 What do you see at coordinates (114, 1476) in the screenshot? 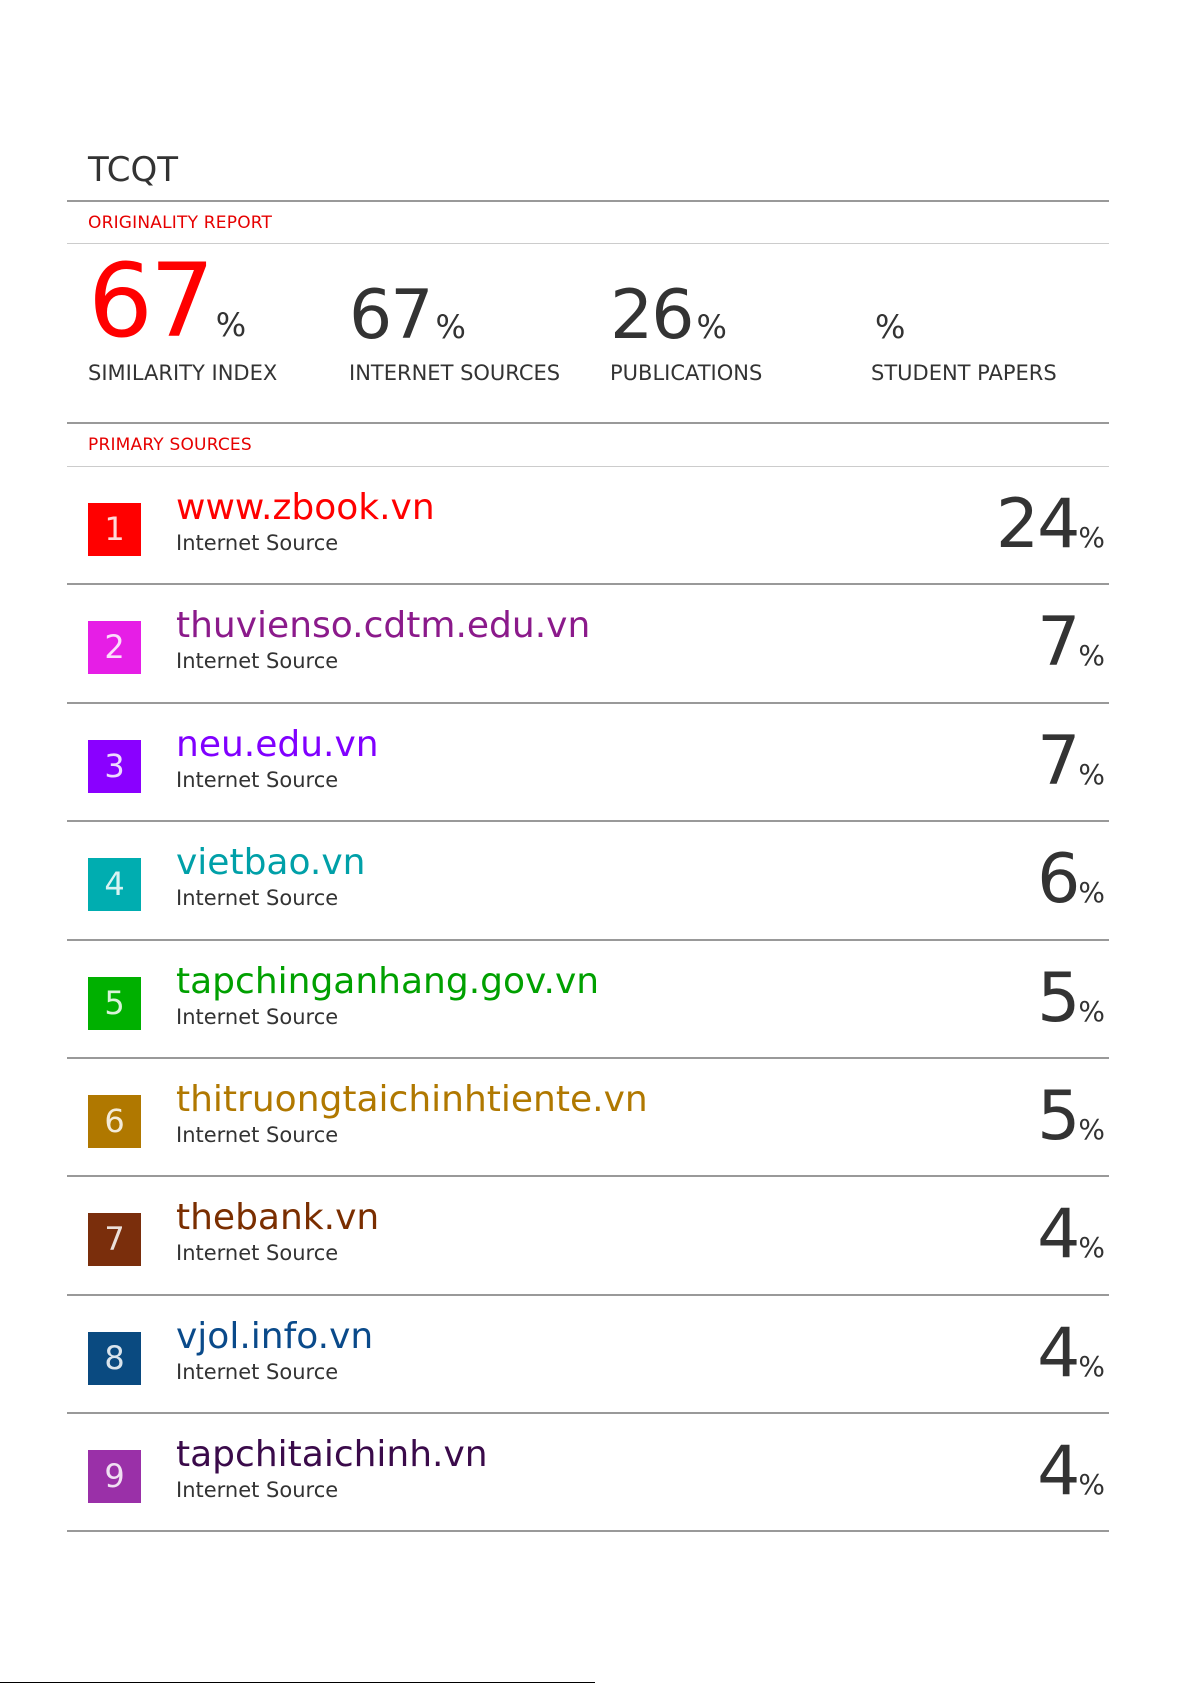
I see `source-rank-badge: 9` at bounding box center [114, 1476].